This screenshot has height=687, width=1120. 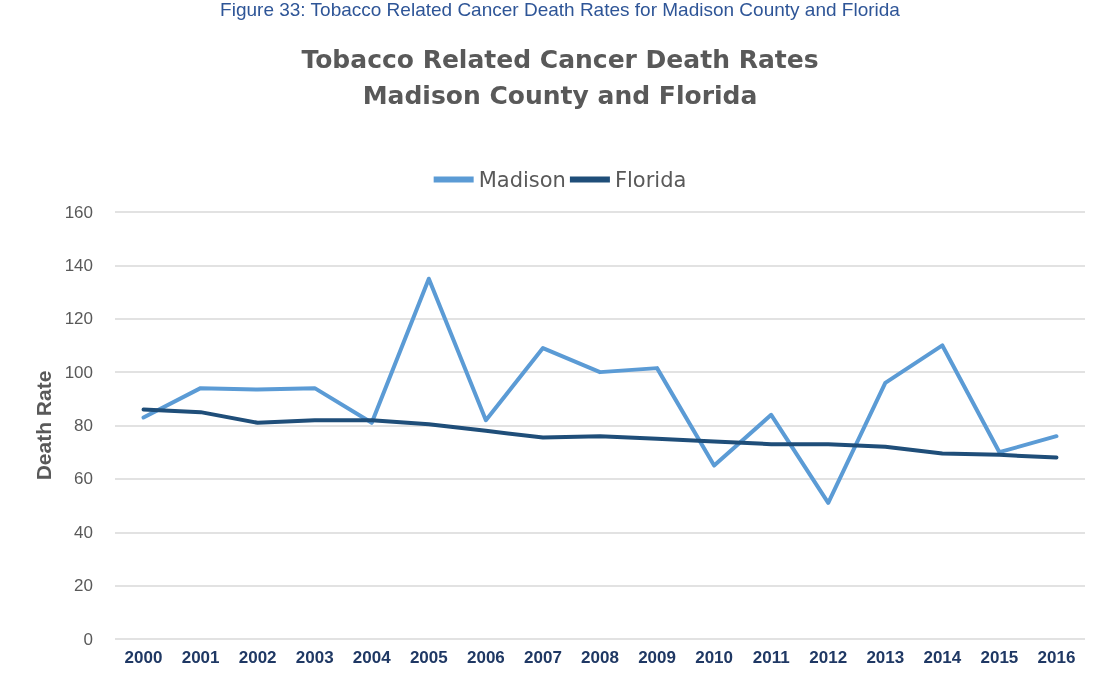 What do you see at coordinates (78, 265) in the screenshot?
I see `y-tick-label: 140` at bounding box center [78, 265].